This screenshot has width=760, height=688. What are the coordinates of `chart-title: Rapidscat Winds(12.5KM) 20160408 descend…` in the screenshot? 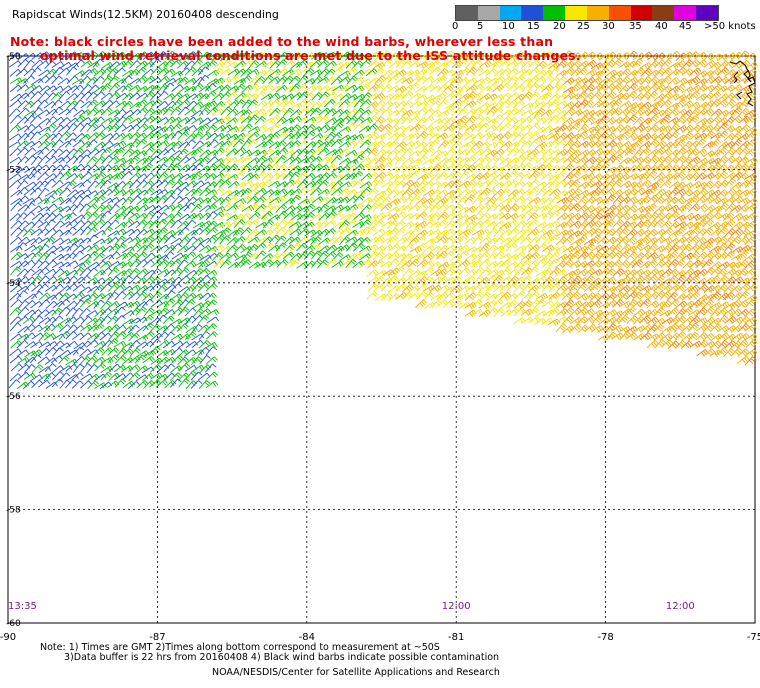 It's located at (145, 14).